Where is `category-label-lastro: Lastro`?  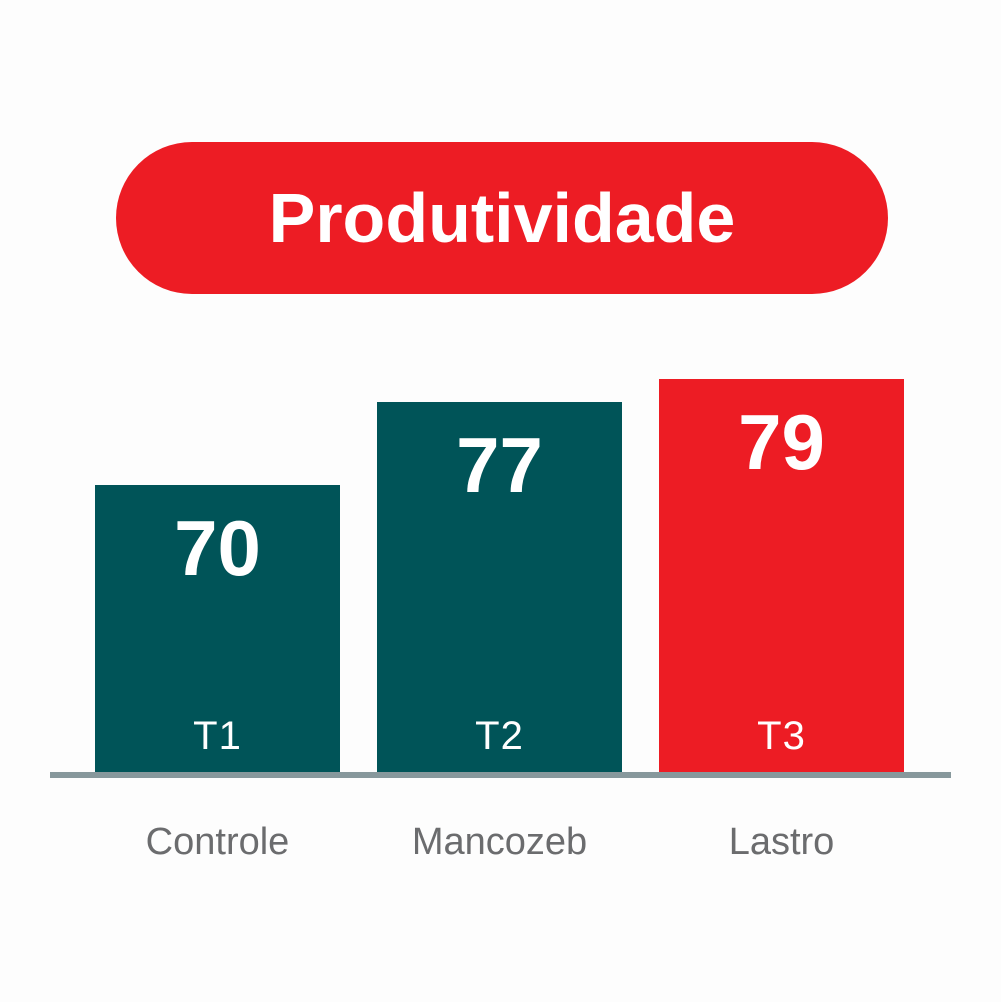 category-label-lastro: Lastro is located at coordinates (781, 842).